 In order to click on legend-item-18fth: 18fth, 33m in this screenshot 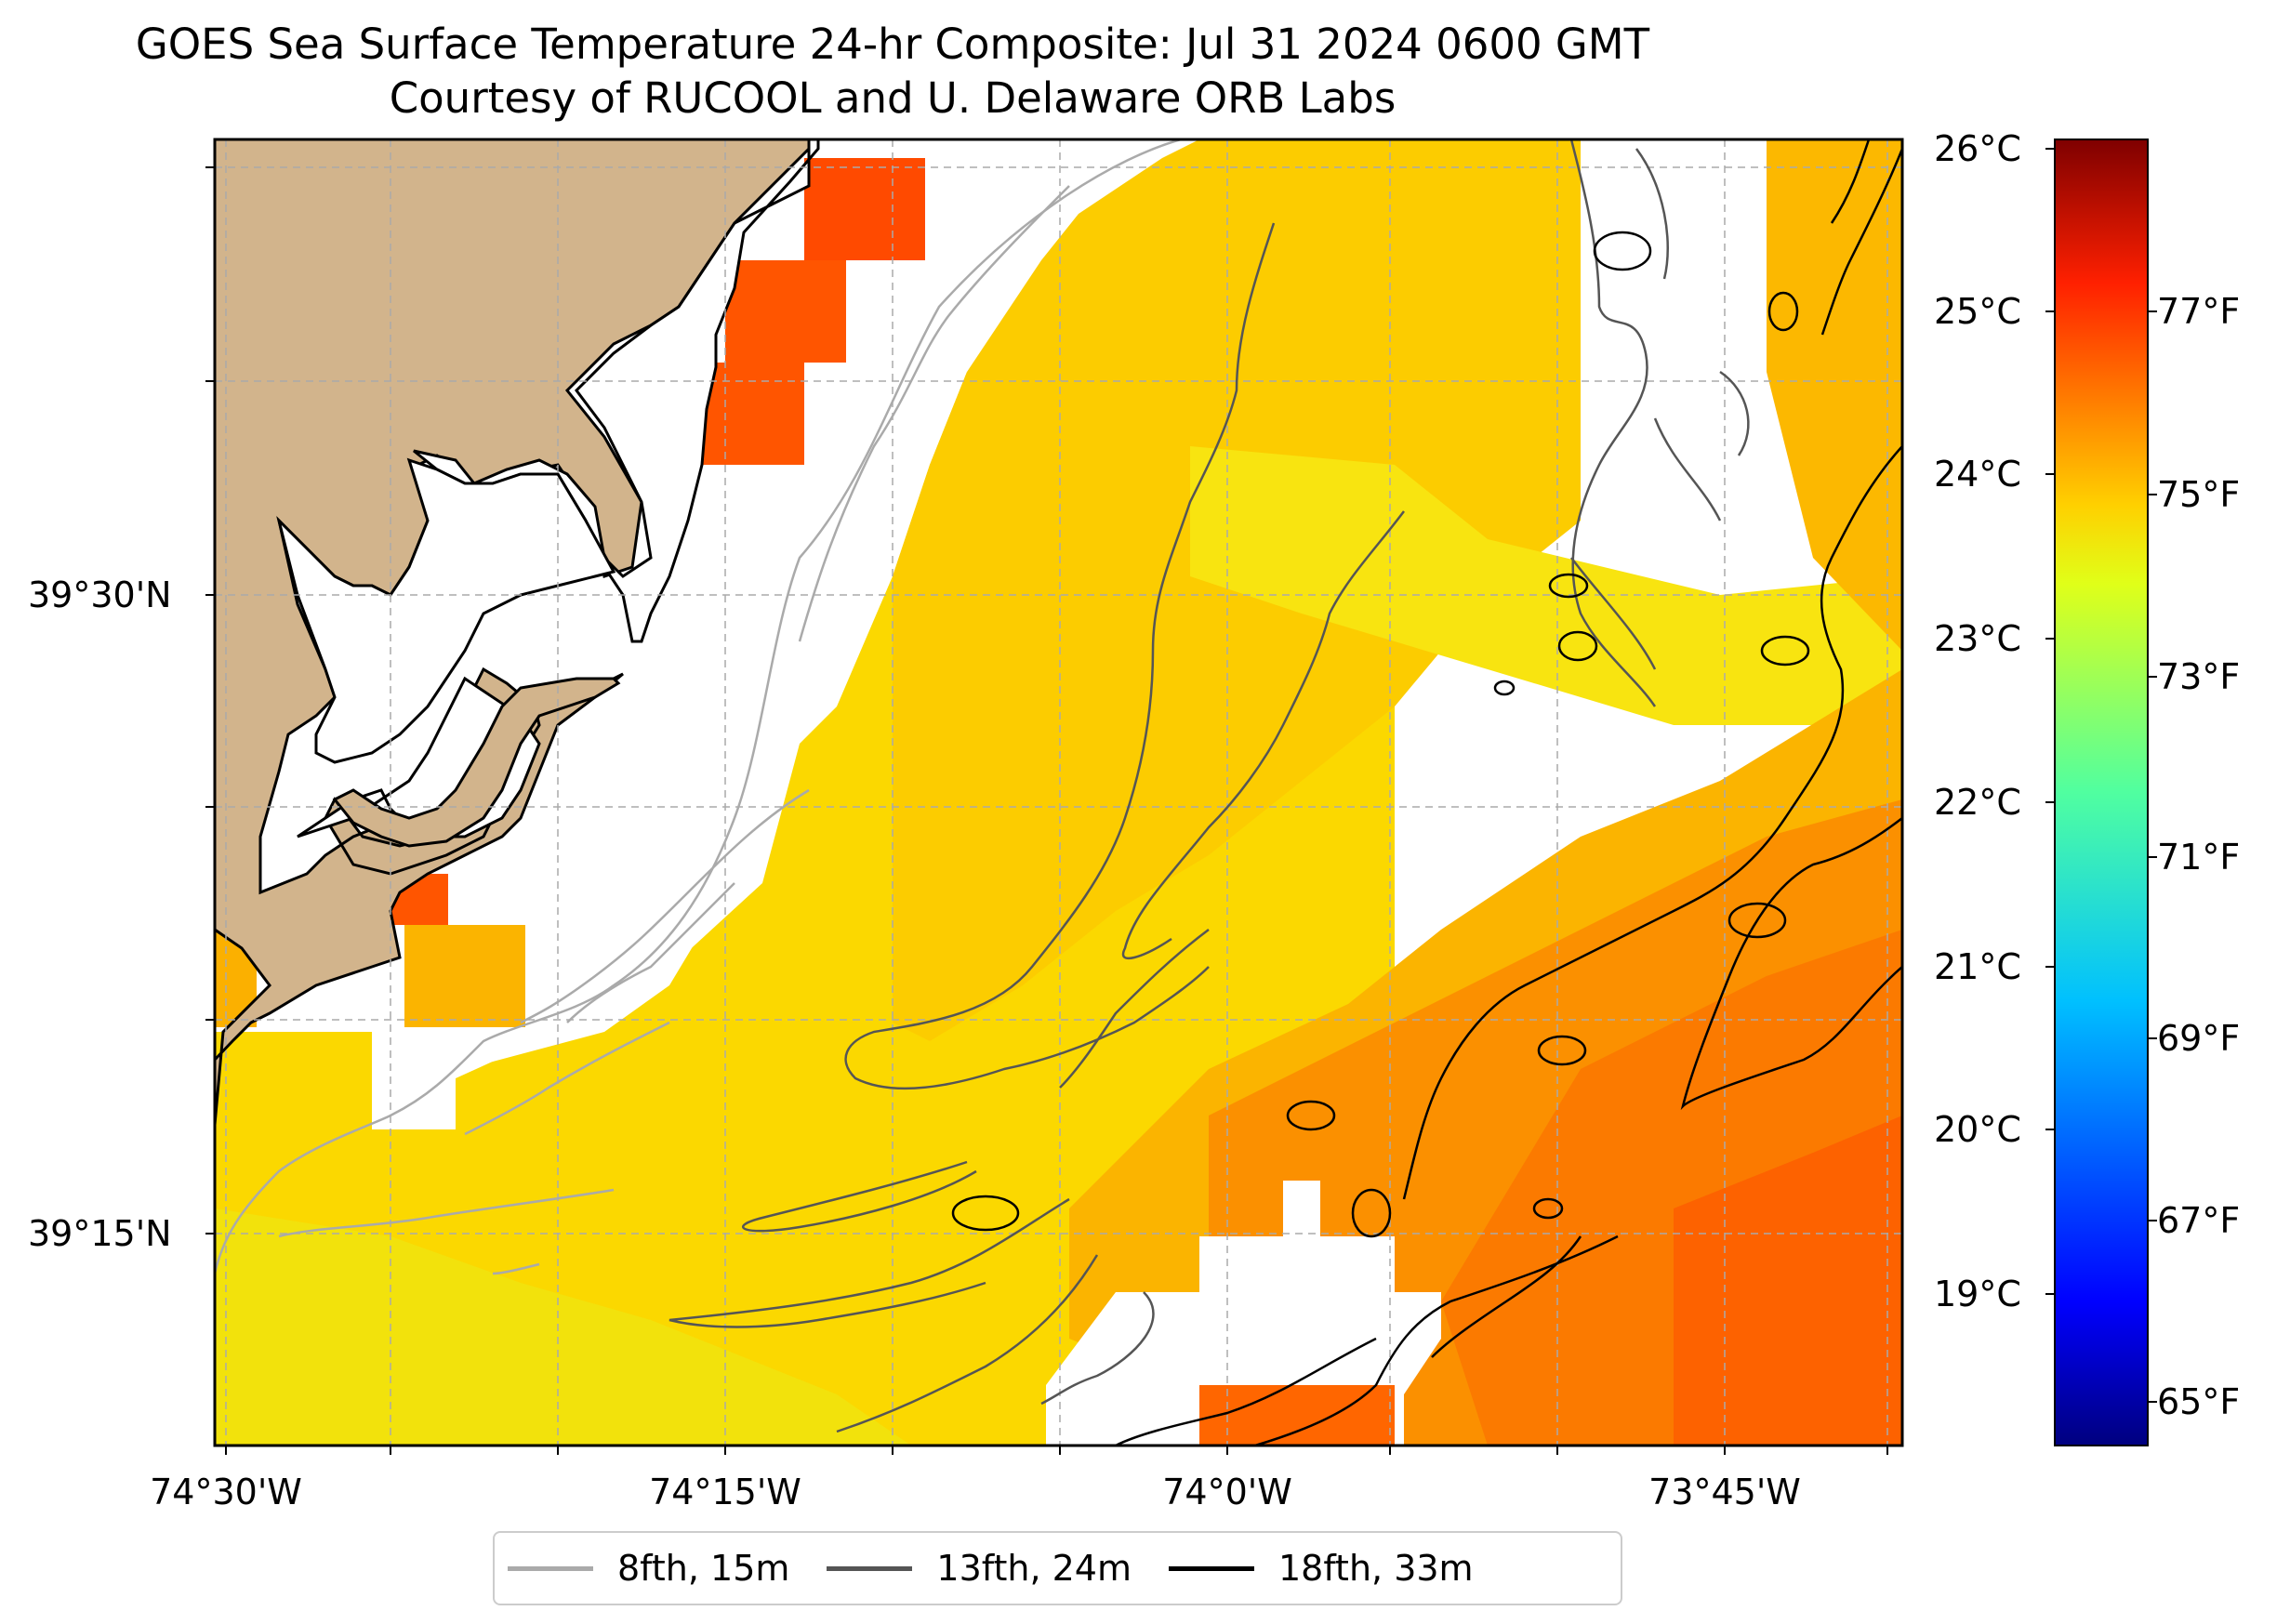, I will do `click(1321, 1568)`.